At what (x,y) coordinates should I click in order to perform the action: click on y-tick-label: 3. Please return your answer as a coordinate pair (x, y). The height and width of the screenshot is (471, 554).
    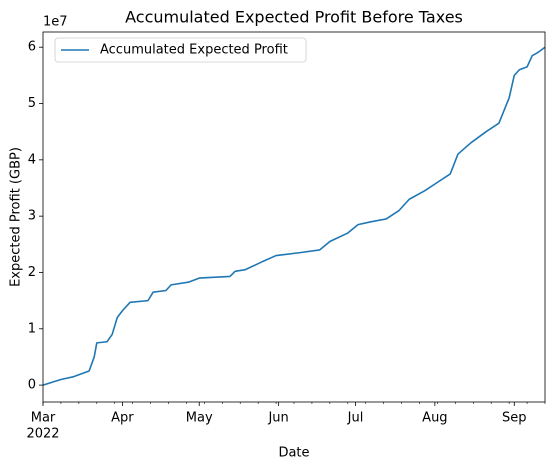
    Looking at the image, I should click on (32, 216).